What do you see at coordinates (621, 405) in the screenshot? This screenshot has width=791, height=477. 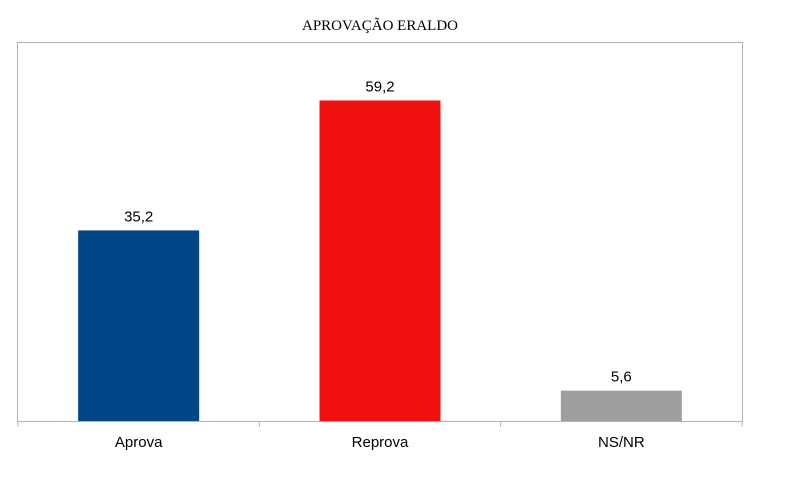 I see `bar-ns-nr` at bounding box center [621, 405].